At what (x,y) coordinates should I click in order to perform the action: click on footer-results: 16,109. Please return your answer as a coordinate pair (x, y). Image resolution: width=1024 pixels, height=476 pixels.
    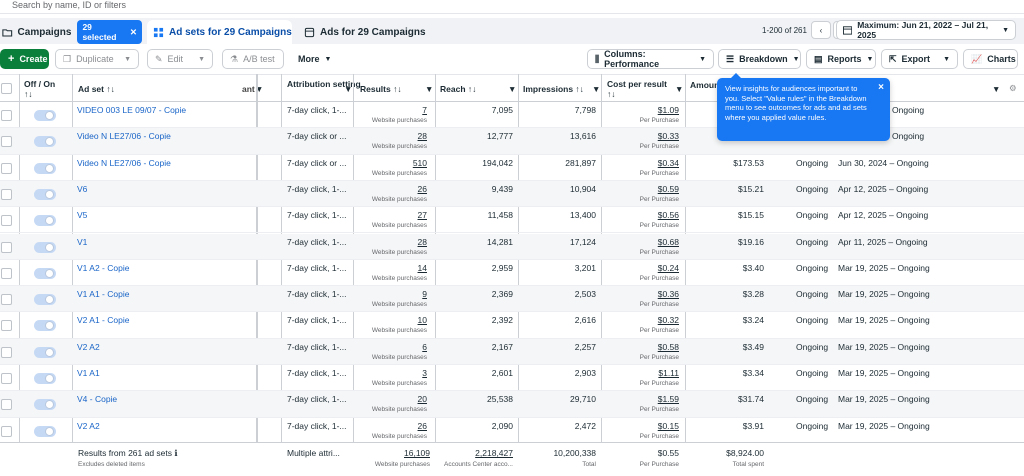
    Looking at the image, I should click on (417, 453).